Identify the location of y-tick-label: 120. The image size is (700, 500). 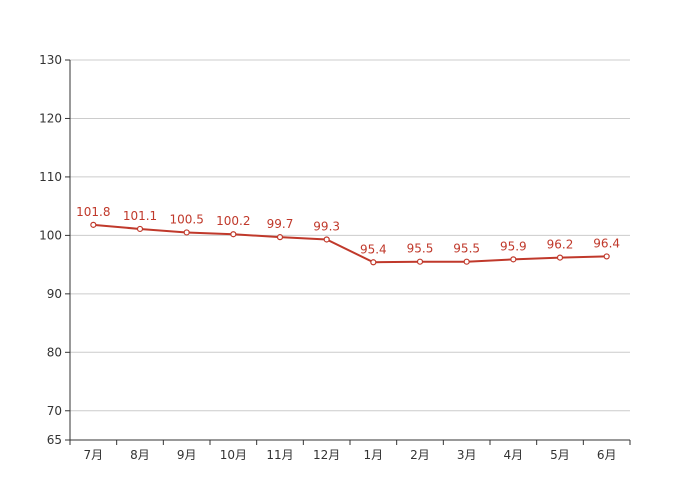
(50, 118).